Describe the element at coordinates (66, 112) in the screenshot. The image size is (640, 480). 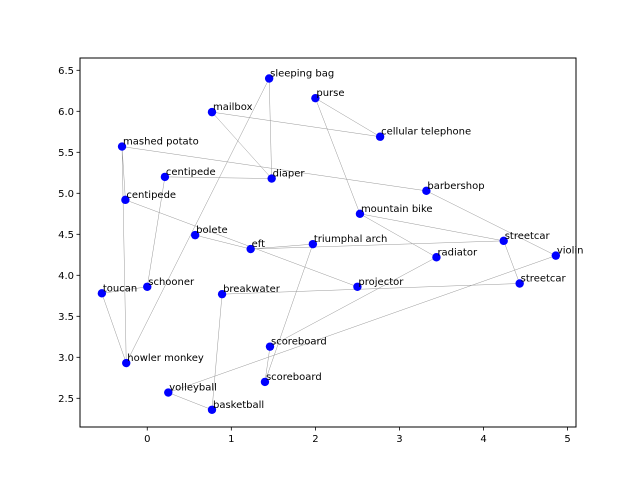
I see `y-tick-label: 6.0` at that location.